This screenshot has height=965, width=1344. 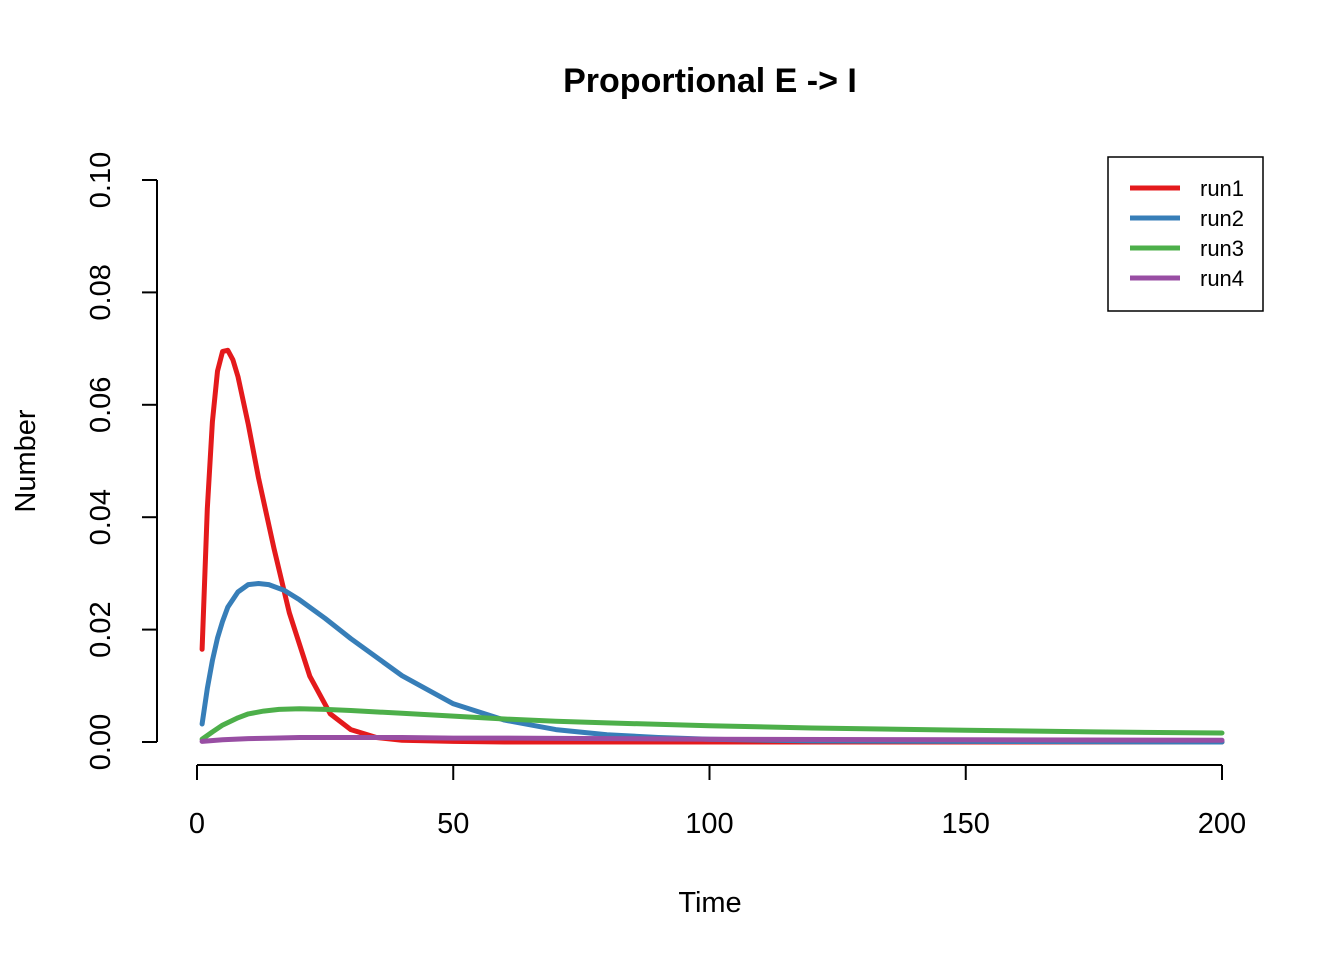 What do you see at coordinates (453, 824) in the screenshot?
I see `x-tick-label: 50` at bounding box center [453, 824].